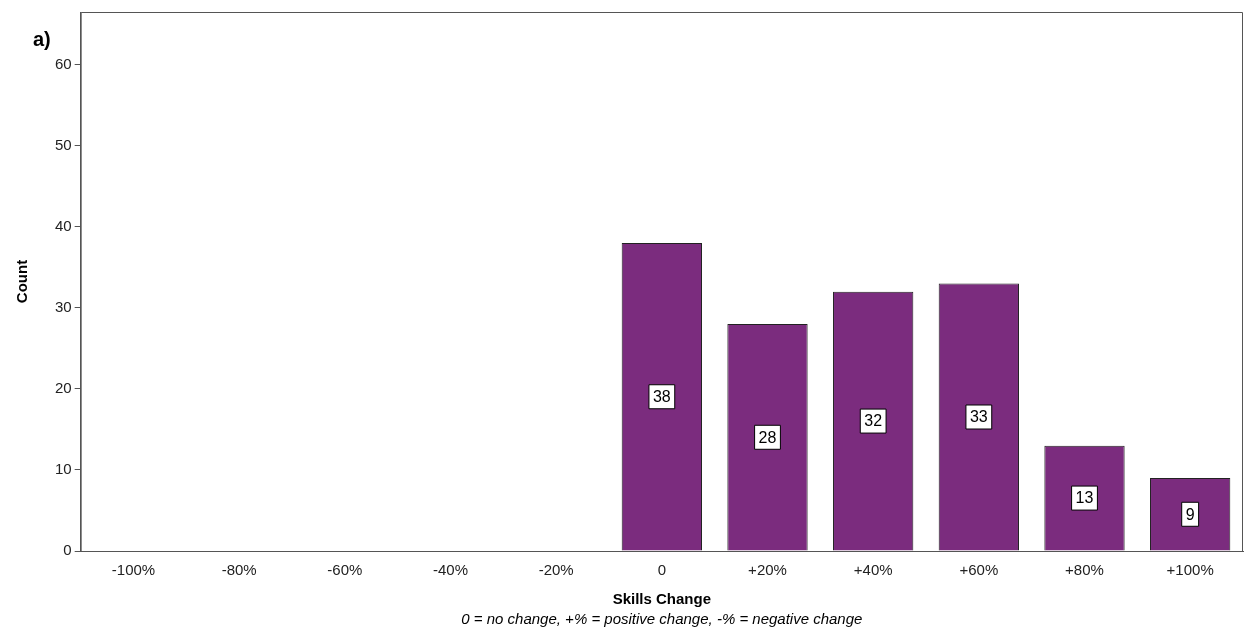  Describe the element at coordinates (662, 599) in the screenshot. I see `x-axis-title: Skills Change` at that location.